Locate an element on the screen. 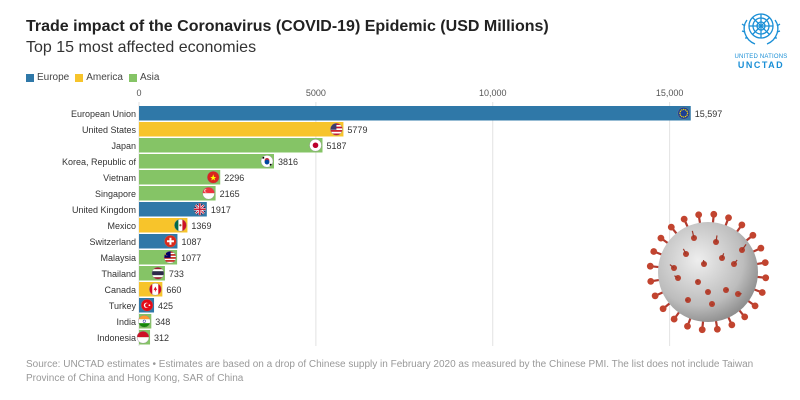 Image resolution: width=800 pixels, height=400 pixels. legend-item-america: America is located at coordinates (99, 77).